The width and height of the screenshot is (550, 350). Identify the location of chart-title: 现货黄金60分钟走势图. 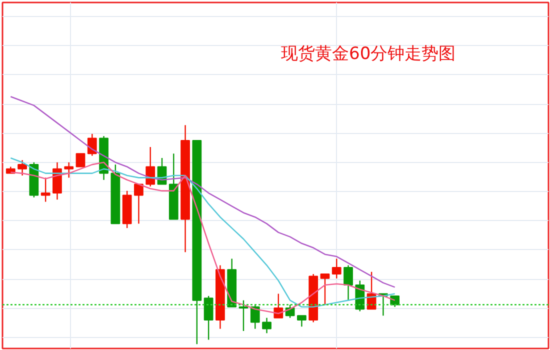
(368, 54).